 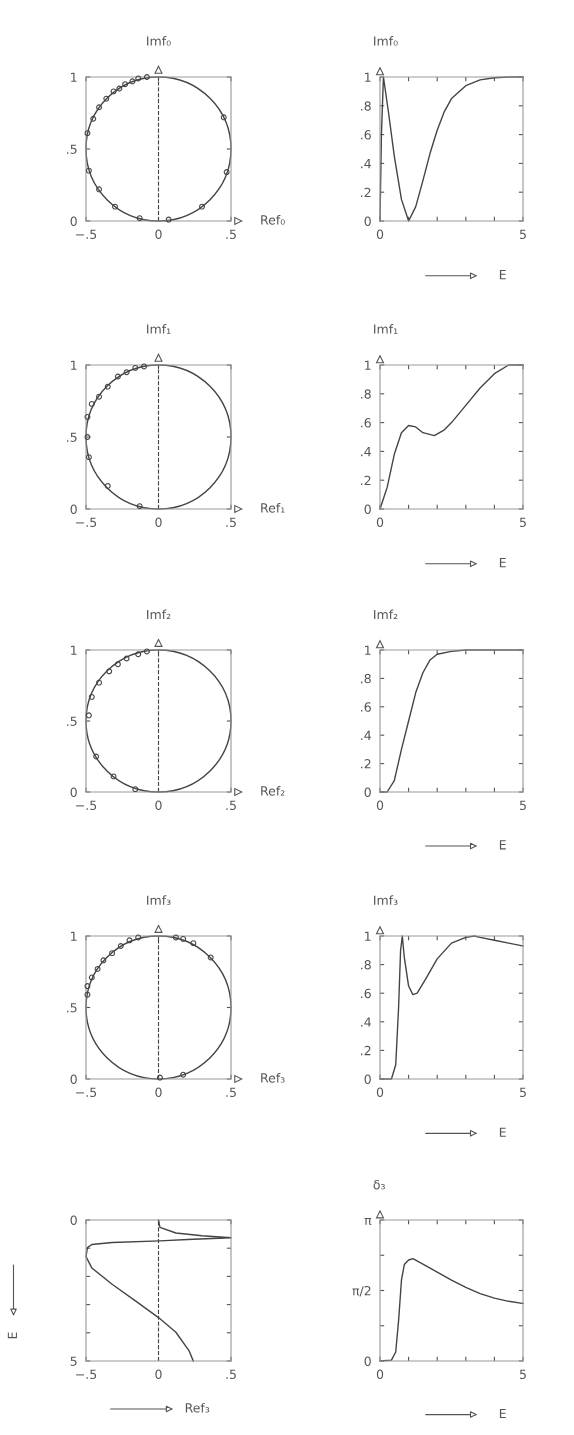 I want to click on x-axis-title: Ref₂, so click(x=273, y=790).